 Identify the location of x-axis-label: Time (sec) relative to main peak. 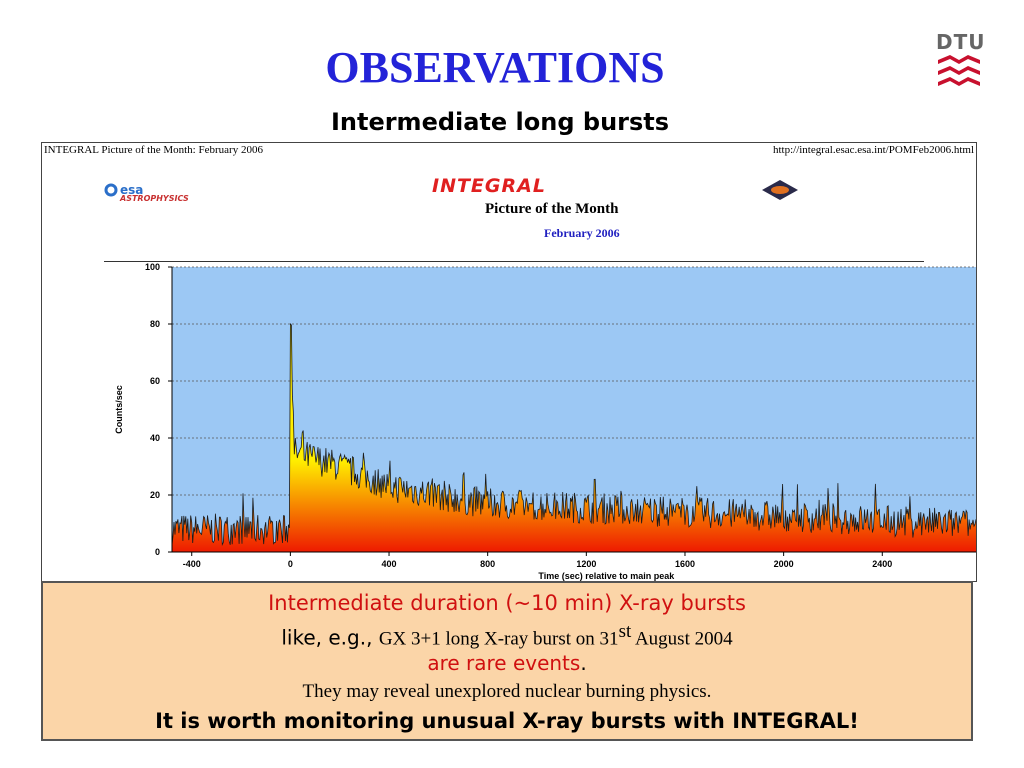
(606, 576).